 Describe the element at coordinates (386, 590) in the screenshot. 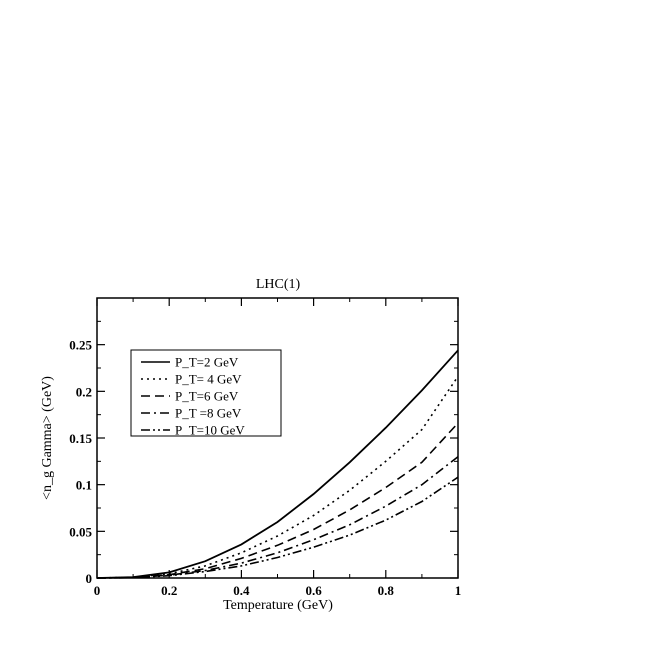

I see `x-tick-label: 0.8` at that location.